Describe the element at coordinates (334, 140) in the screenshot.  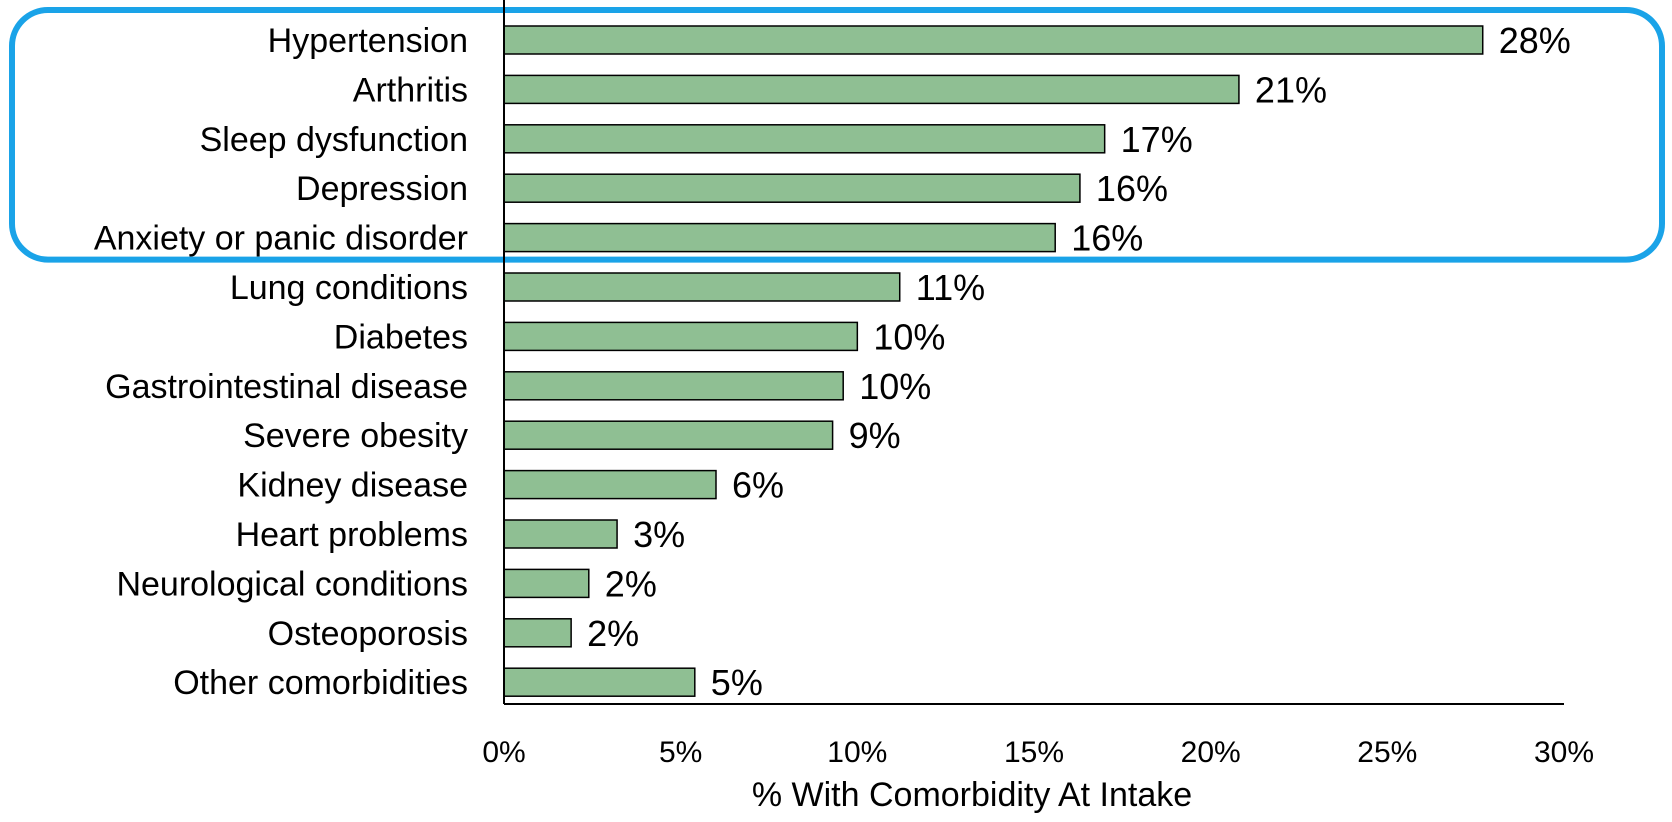
I see `category-label: Sleep dysfunction` at that location.